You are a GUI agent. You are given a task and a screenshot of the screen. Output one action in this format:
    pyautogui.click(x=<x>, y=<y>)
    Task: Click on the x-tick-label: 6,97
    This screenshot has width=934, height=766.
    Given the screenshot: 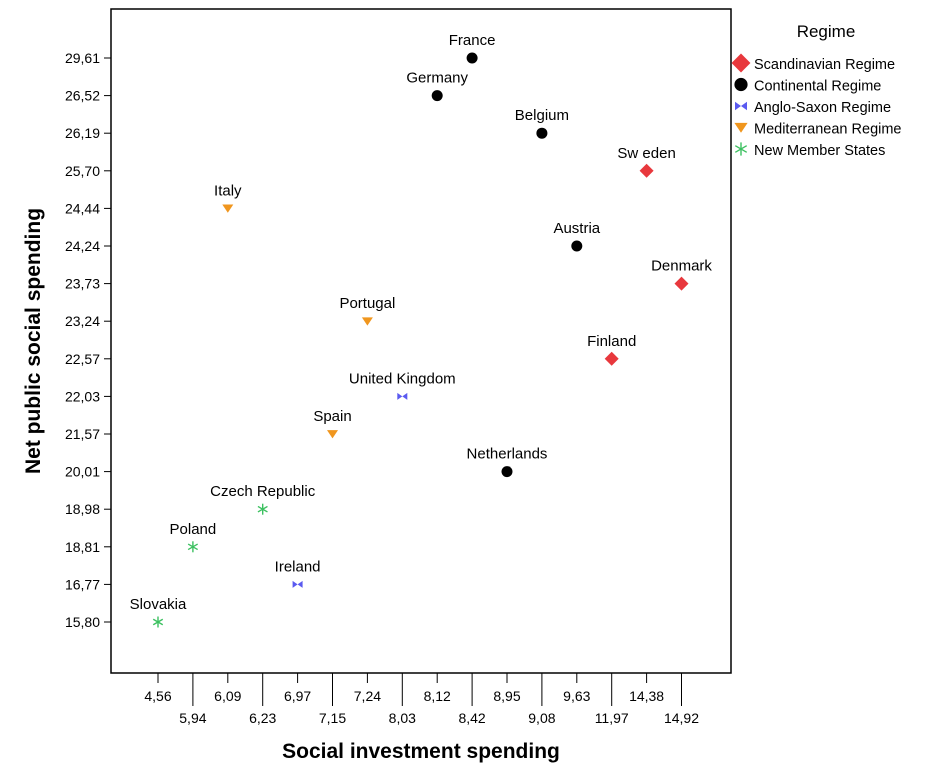 What is the action you would take?
    pyautogui.click(x=297, y=696)
    